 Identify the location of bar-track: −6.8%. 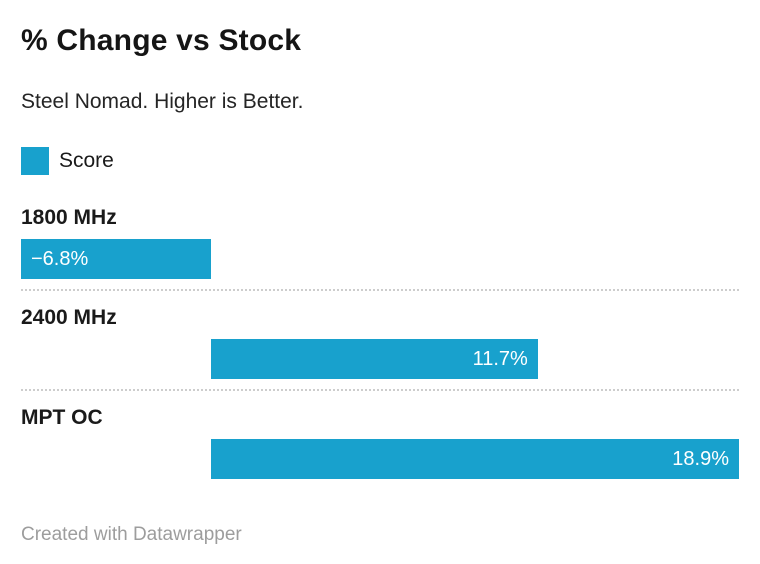
(380, 259).